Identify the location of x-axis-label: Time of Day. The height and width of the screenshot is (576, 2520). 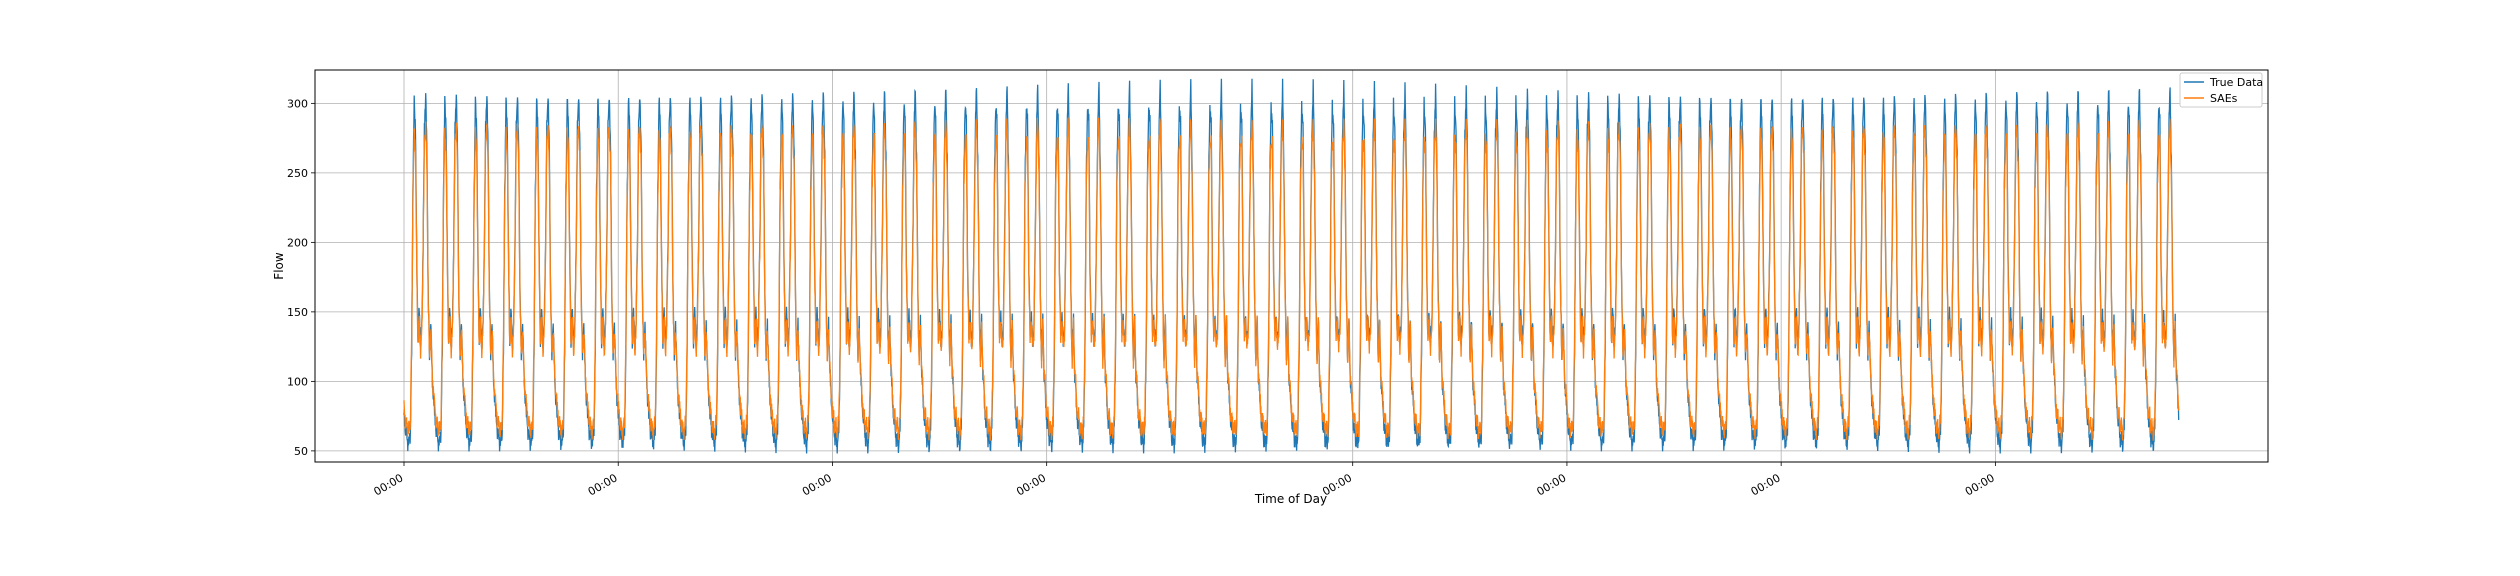
(1290, 499).